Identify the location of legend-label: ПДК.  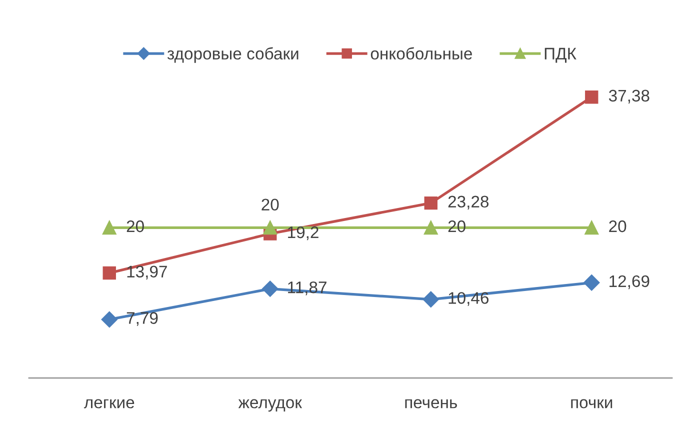
(560, 55).